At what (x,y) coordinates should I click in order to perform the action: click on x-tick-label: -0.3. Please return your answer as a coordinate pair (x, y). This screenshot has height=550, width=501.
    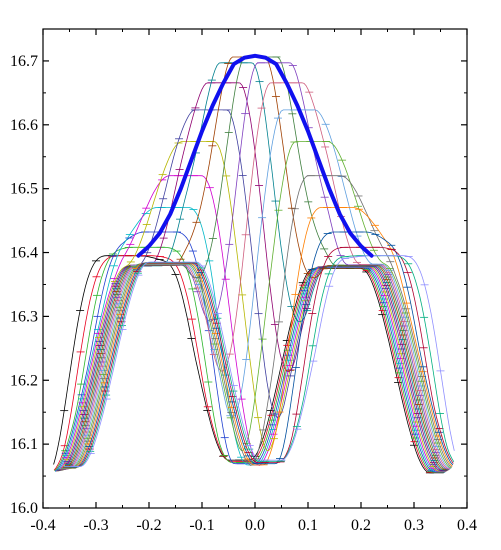
    Looking at the image, I should click on (95, 525).